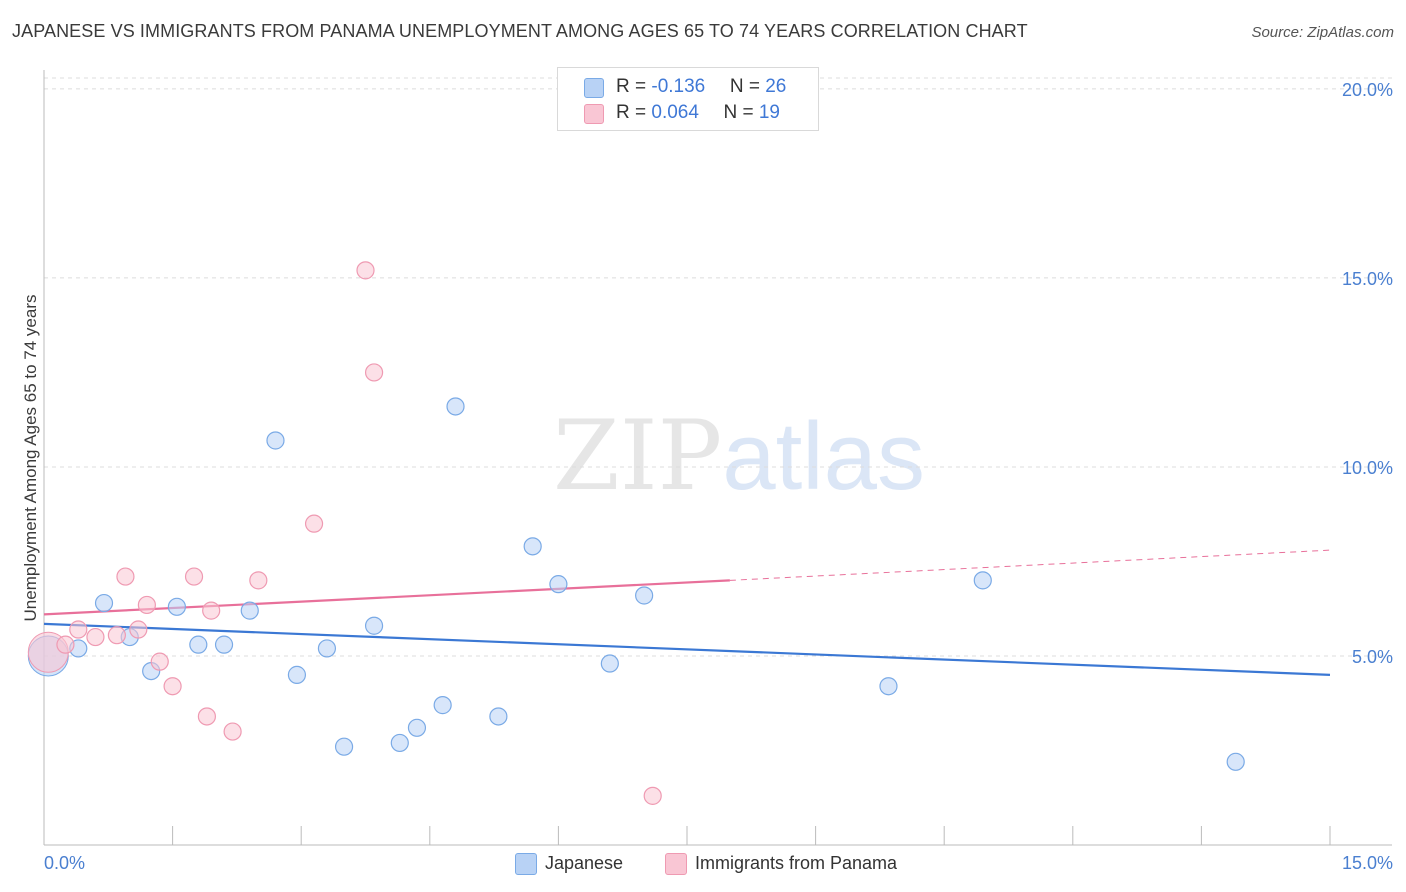 This screenshot has height=892, width=1406. What do you see at coordinates (688, 99) in the screenshot?
I see `correlation-legend: R = -0.136 N = 26 R = 0.064 N = 19` at bounding box center [688, 99].